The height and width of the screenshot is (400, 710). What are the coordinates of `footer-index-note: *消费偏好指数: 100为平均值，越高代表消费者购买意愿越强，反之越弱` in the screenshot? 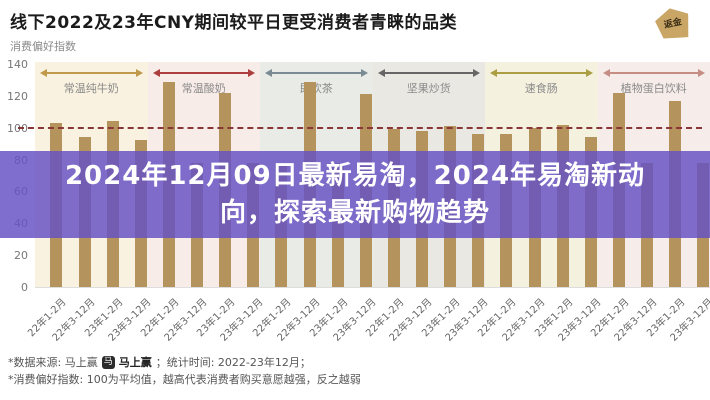 It's located at (184, 379).